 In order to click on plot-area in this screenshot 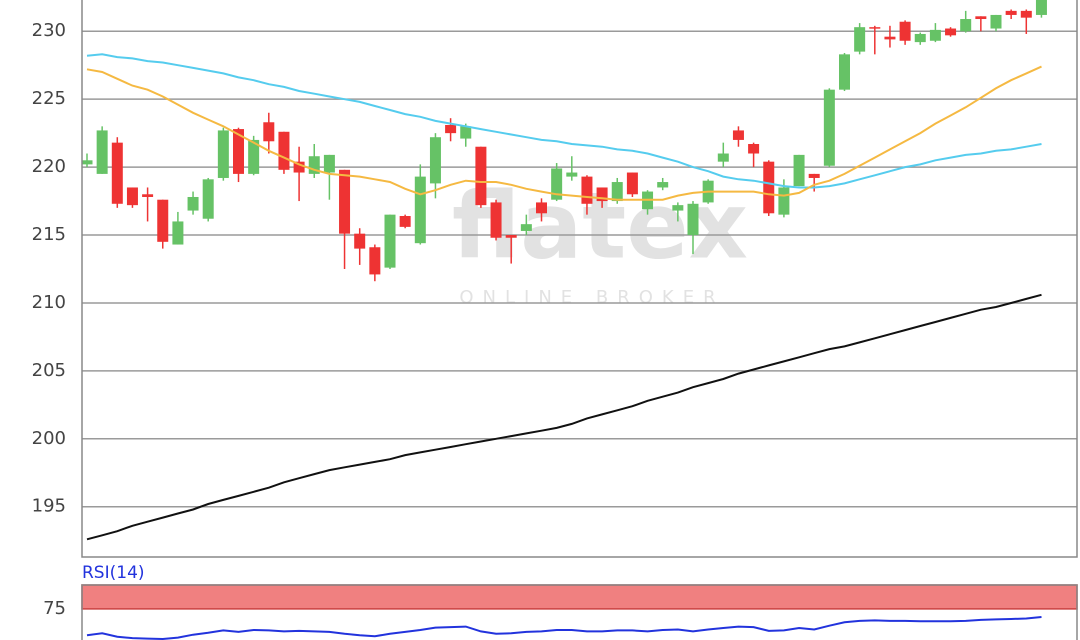, I will do `click(564, 628)`.